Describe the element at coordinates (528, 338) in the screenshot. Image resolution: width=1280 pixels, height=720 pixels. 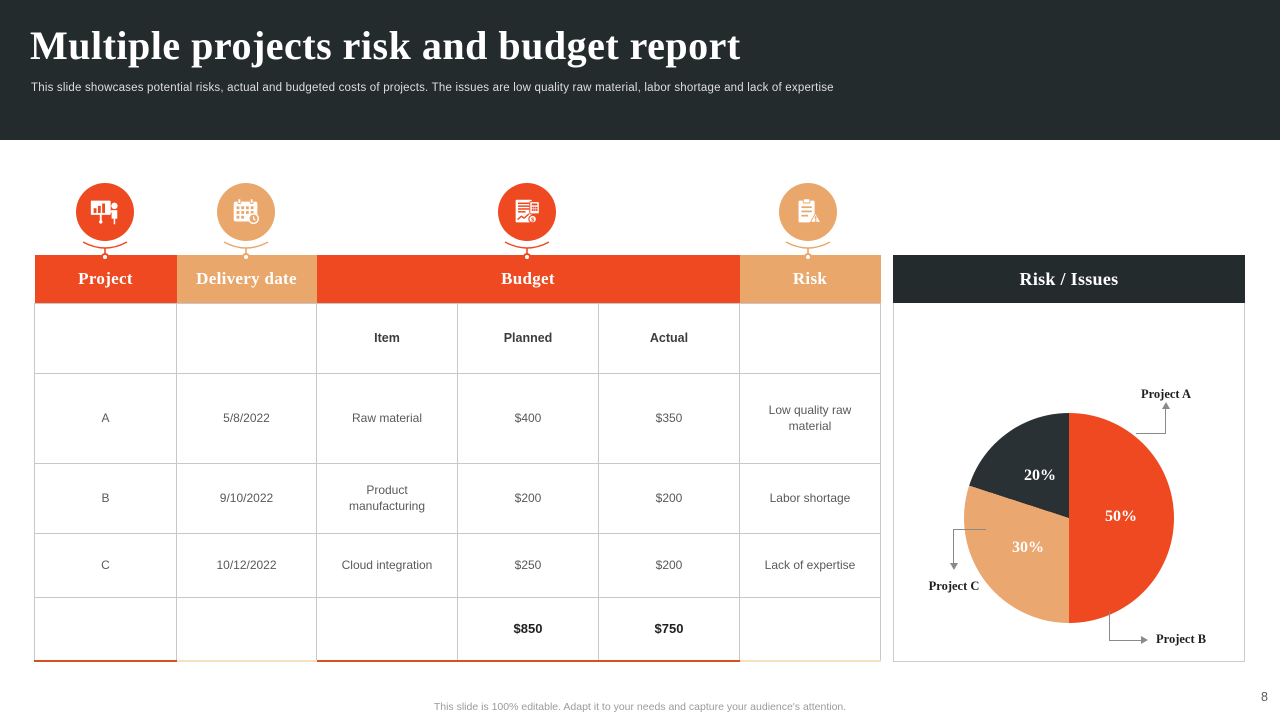
I see `subheader-planned: Planned` at that location.